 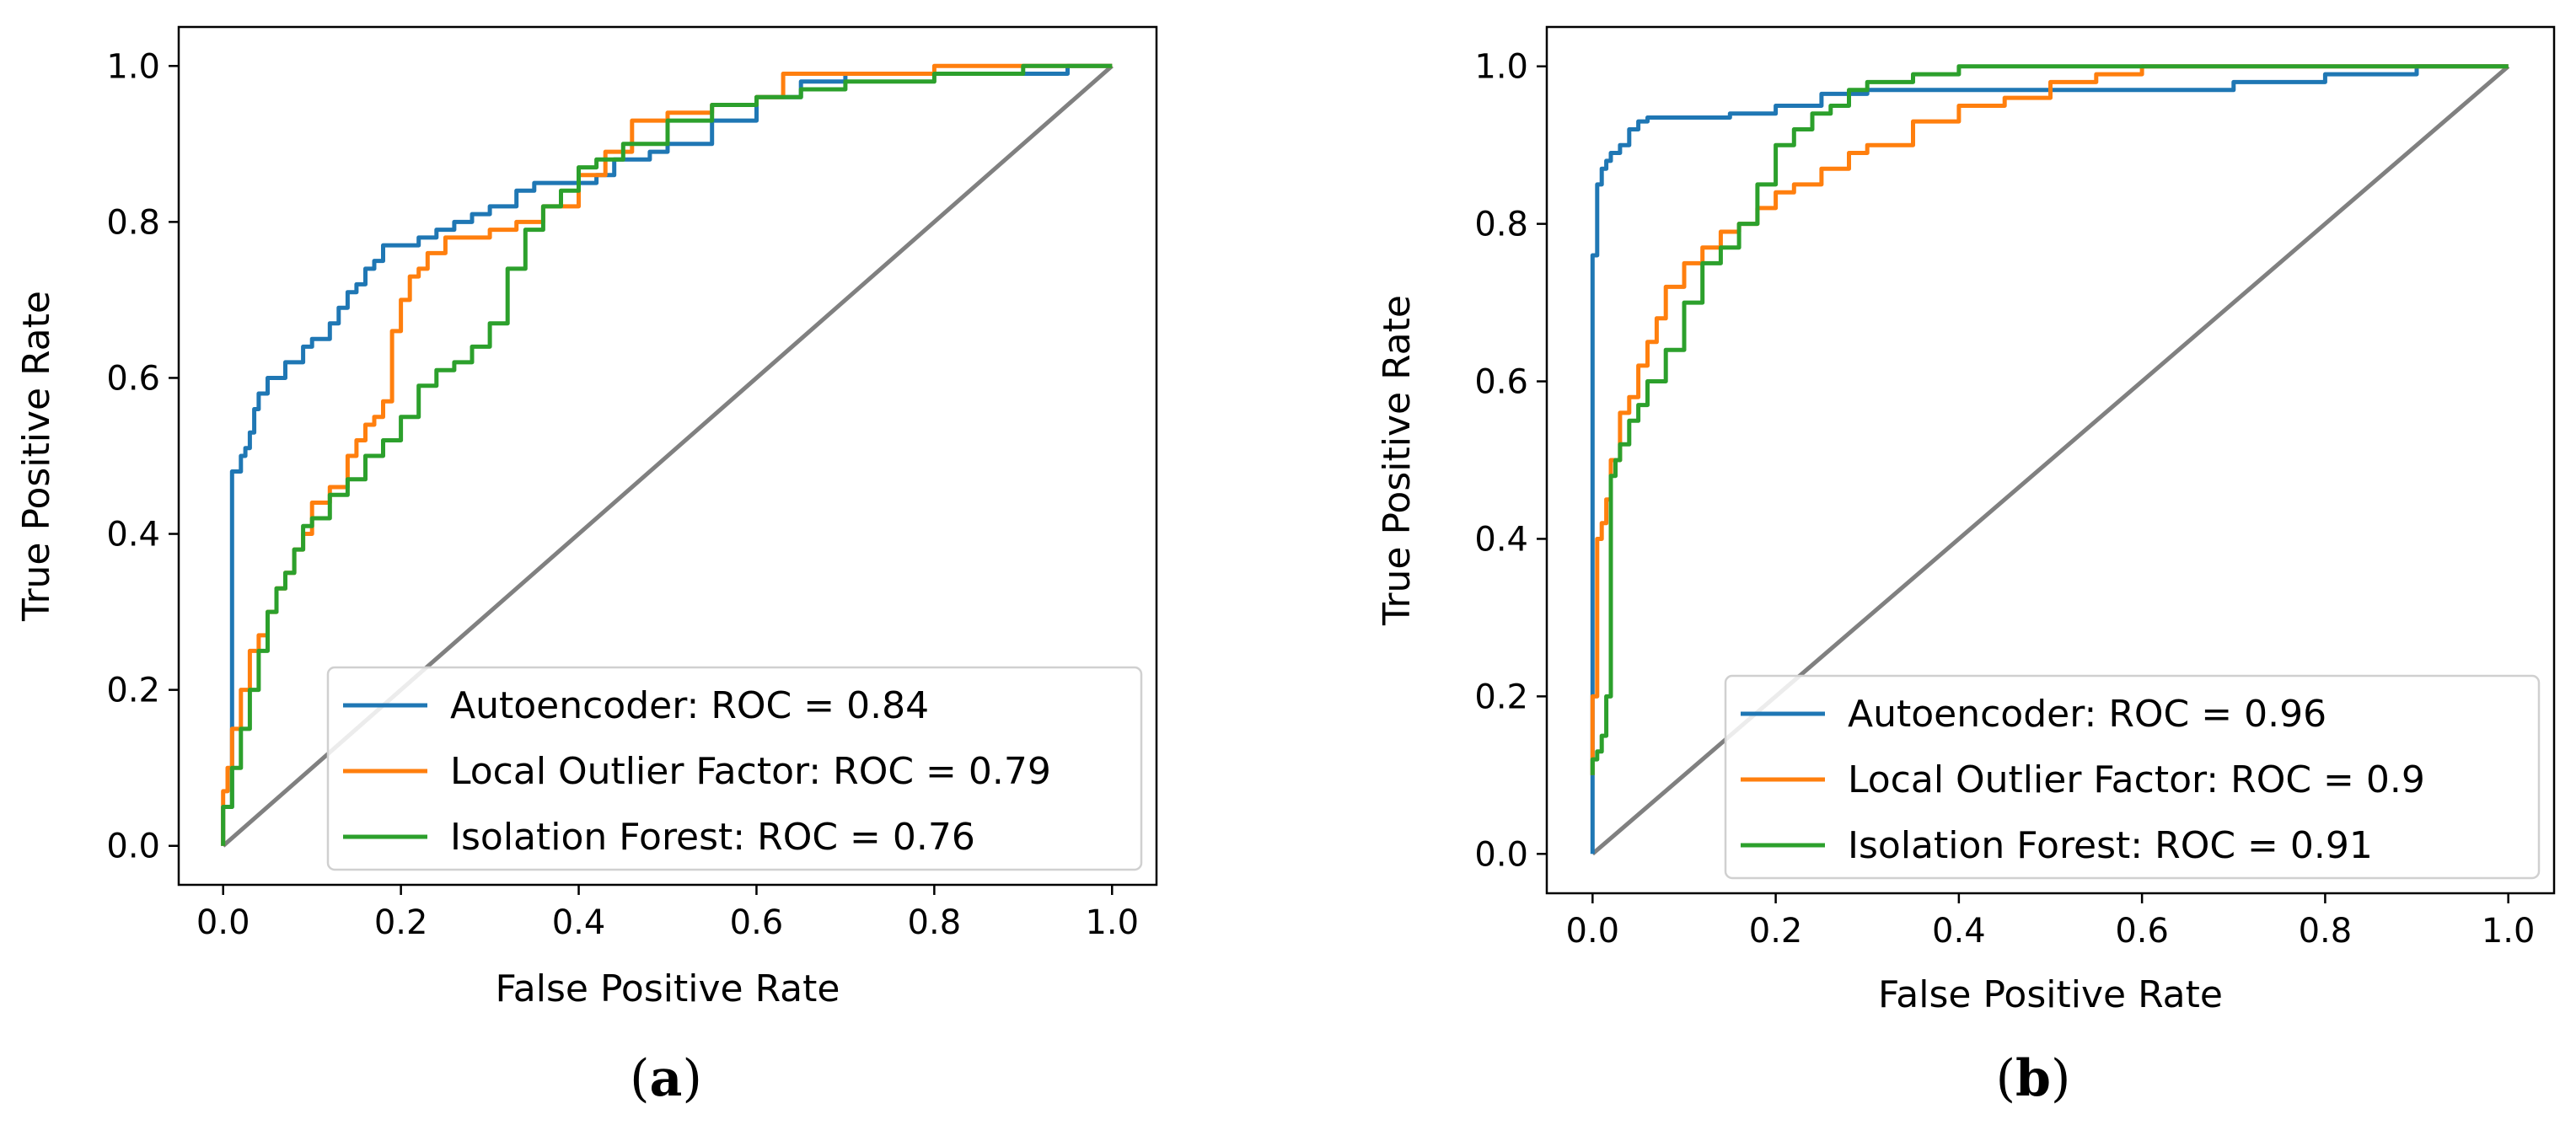 I want to click on legend-entry-label: Isolation Forest: ROC = 0.76, so click(x=712, y=837).